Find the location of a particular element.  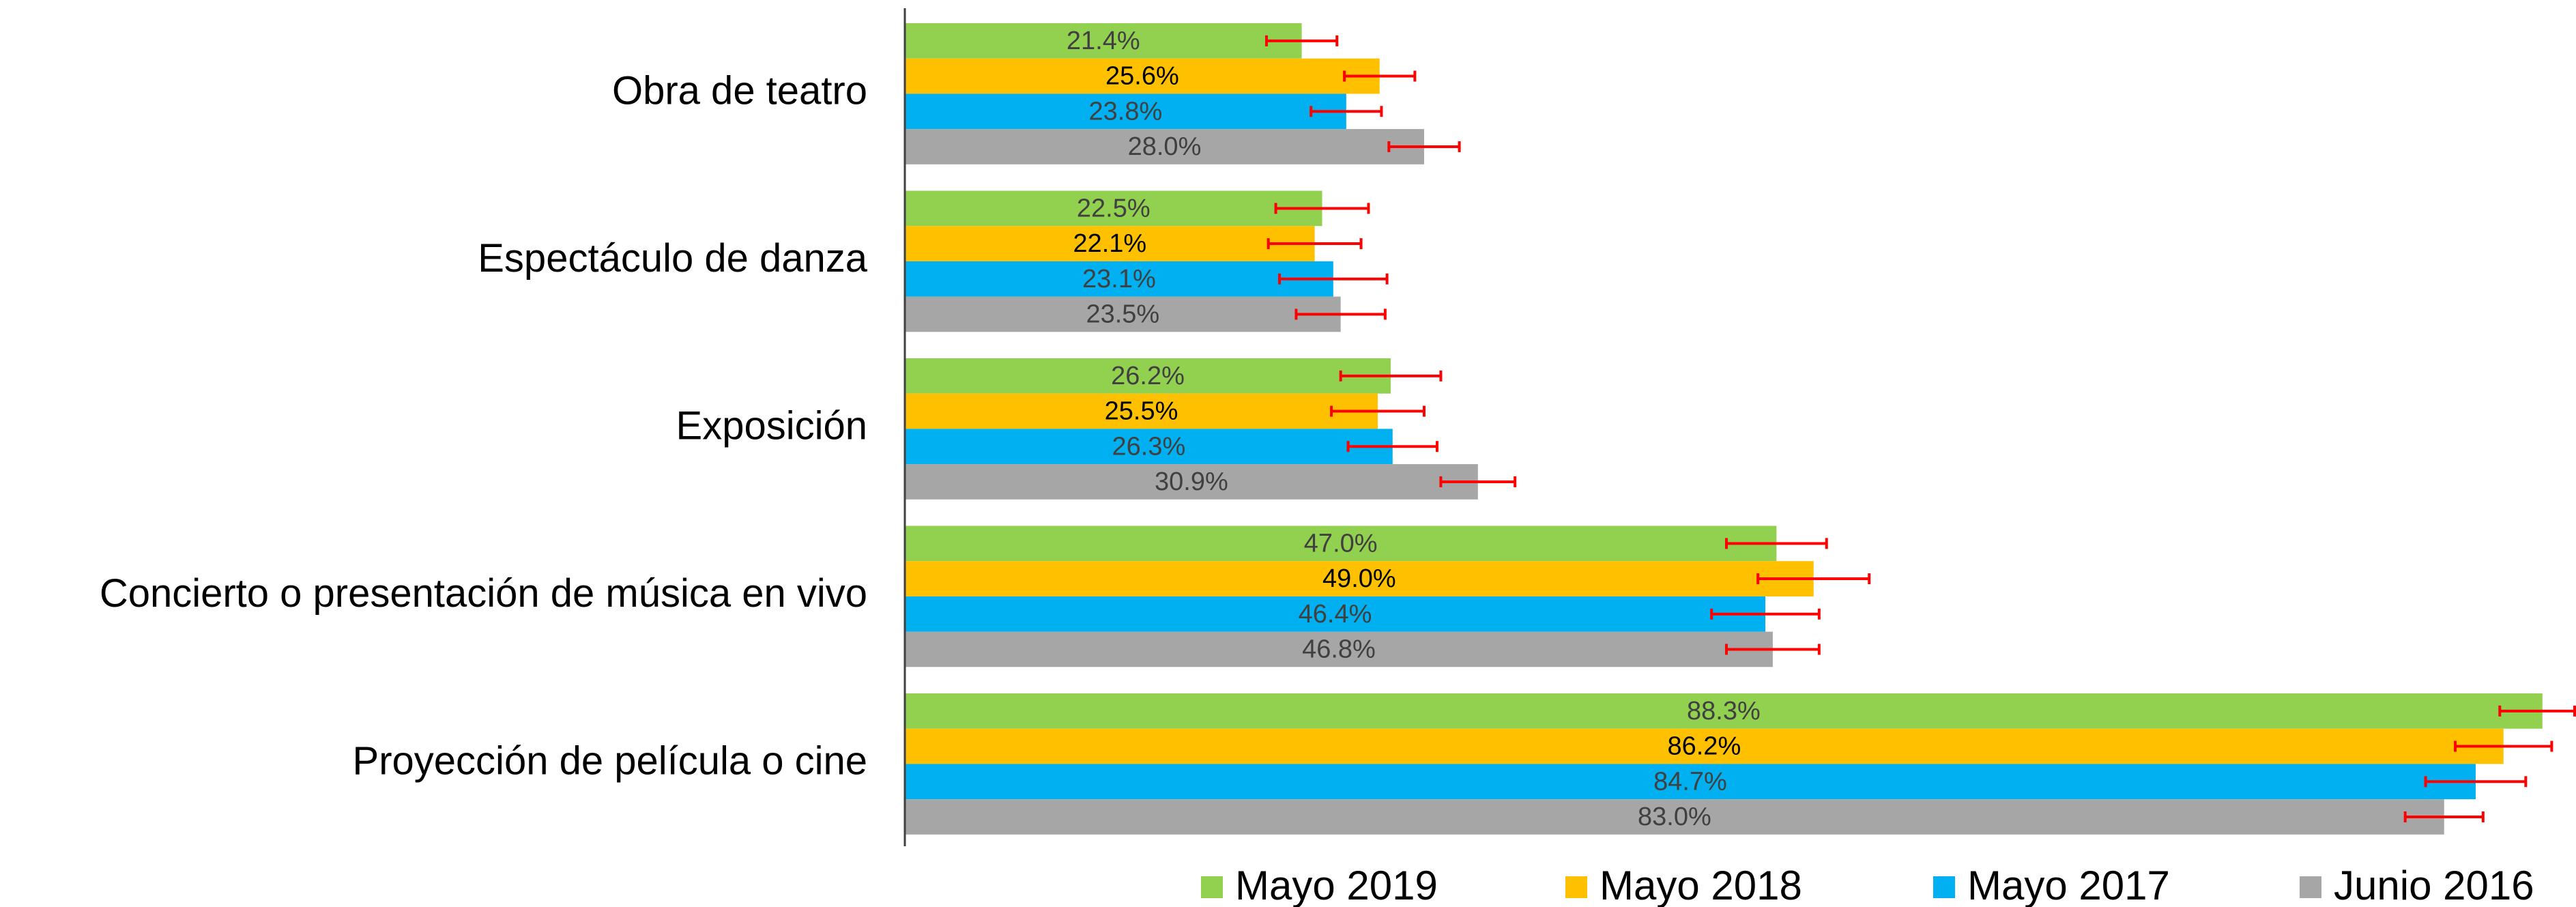

legend-label: Mayo 2017 is located at coordinates (2068, 885).